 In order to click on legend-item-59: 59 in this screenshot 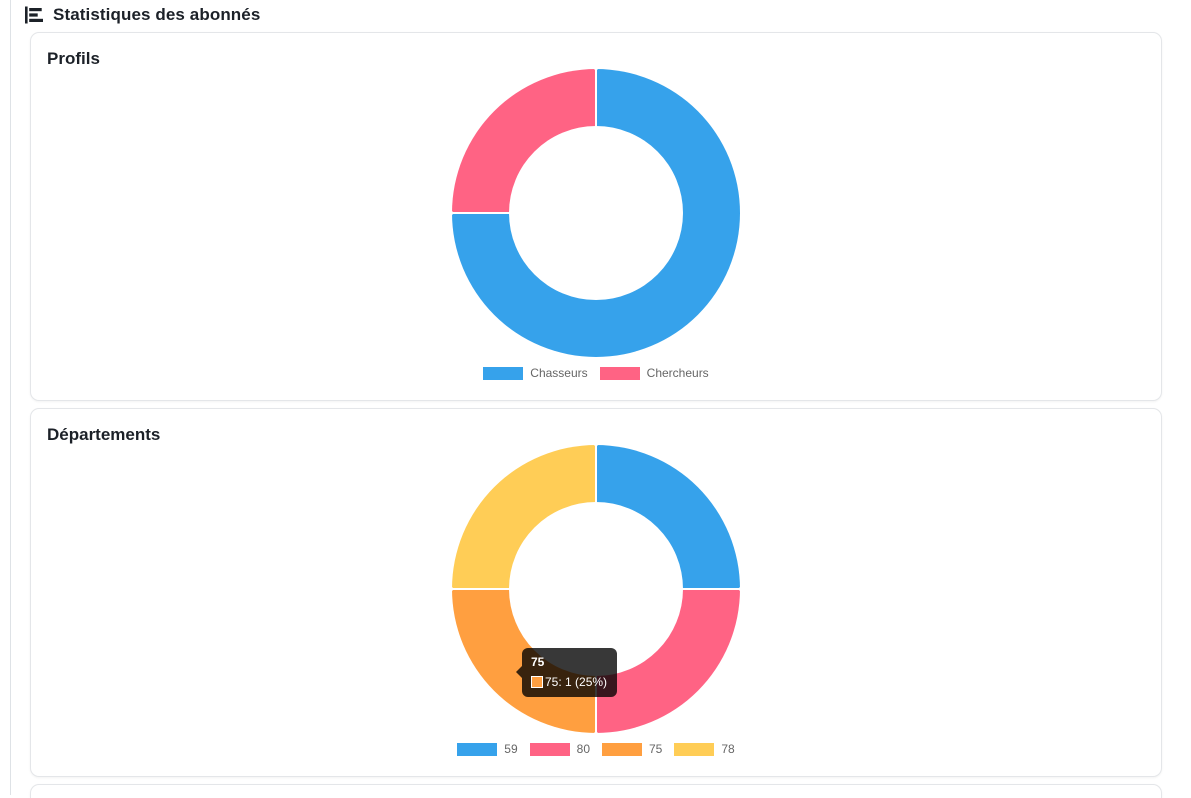, I will do `click(487, 749)`.